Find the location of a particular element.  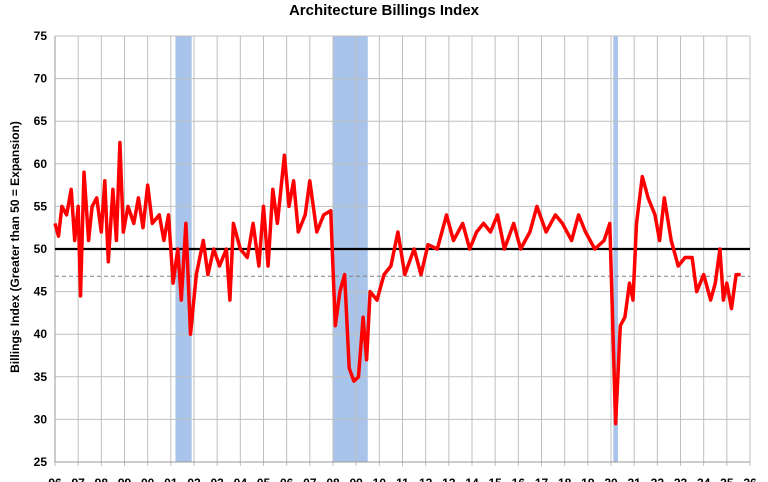

x-tick-label: 06 is located at coordinates (287, 479).